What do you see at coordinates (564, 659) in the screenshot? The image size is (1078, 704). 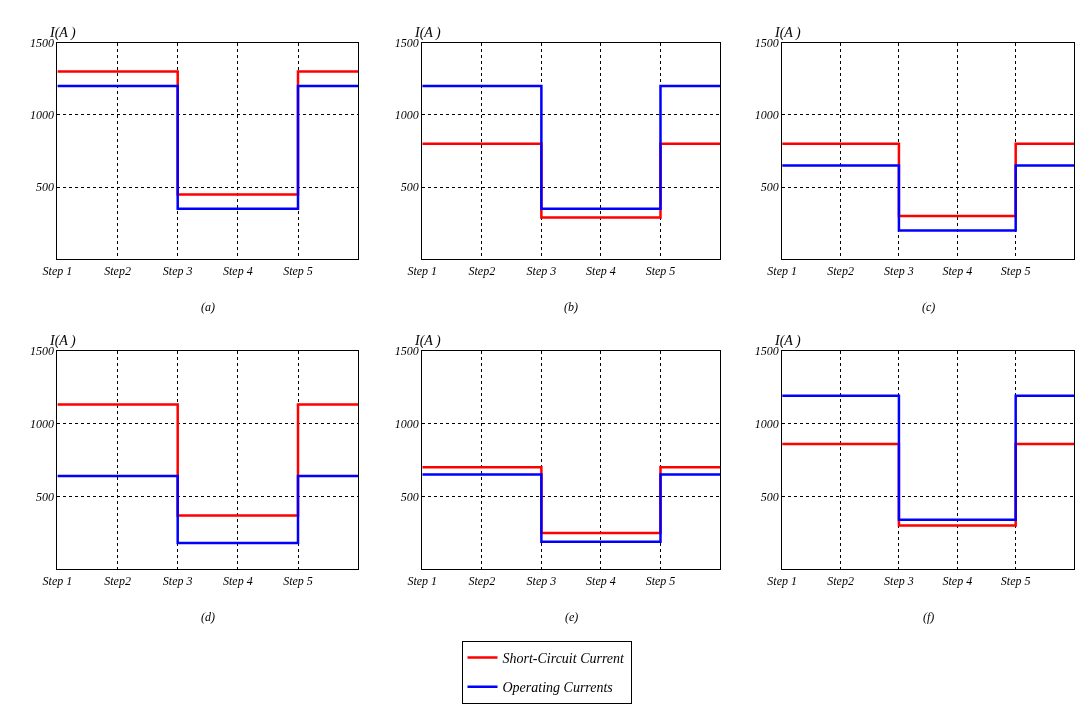 I see `legend-label: Short-Circuit Current` at bounding box center [564, 659].